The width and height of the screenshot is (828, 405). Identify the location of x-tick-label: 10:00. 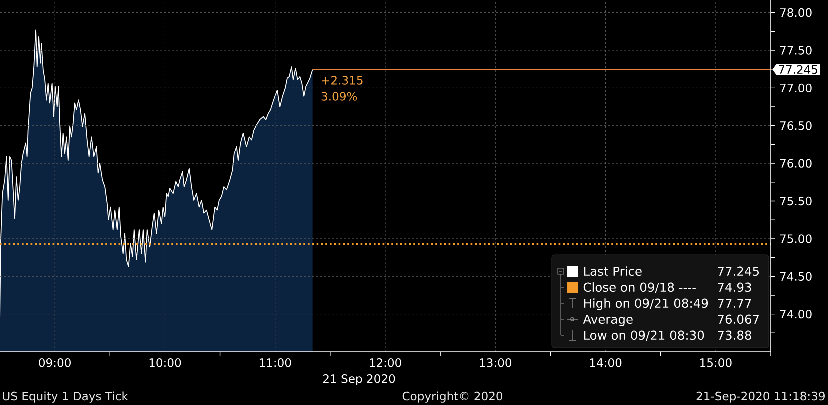
(166, 363).